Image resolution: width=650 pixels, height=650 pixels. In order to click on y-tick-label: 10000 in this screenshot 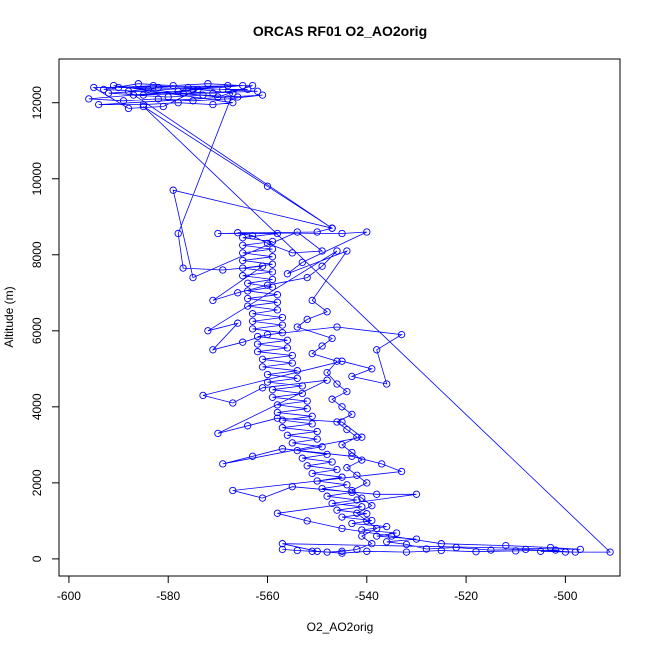, I will do `click(37, 179)`.